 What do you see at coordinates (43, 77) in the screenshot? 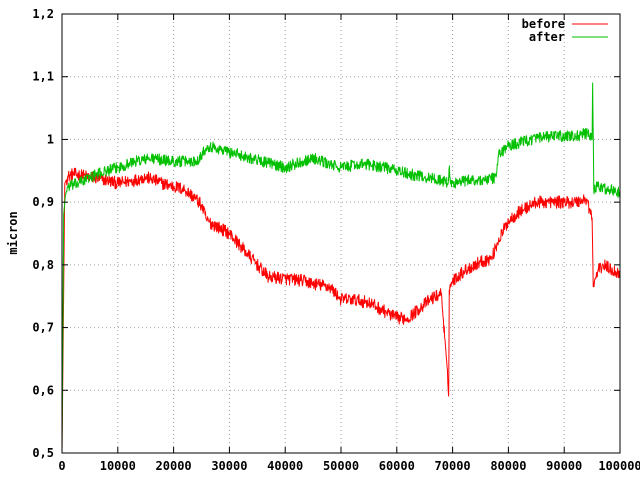
I see `y-tick-label: 1,1` at bounding box center [43, 77].